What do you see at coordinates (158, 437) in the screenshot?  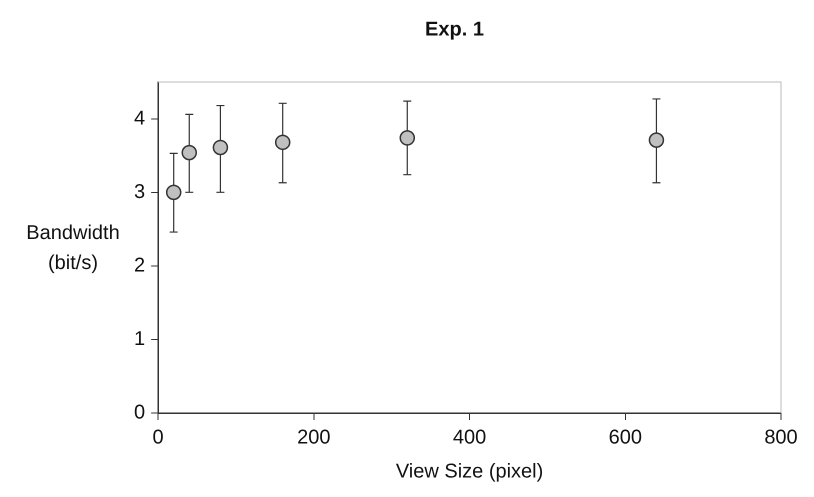 I see `x-tick-label: 0` at bounding box center [158, 437].